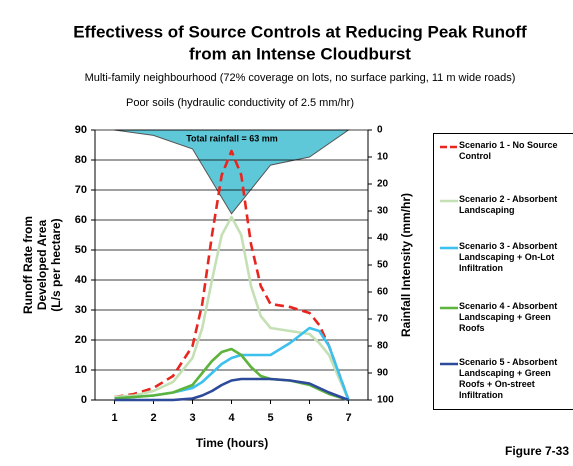 The width and height of the screenshot is (573, 466). What do you see at coordinates (383, 238) in the screenshot?
I see `y2-tick-label: 40` at bounding box center [383, 238].